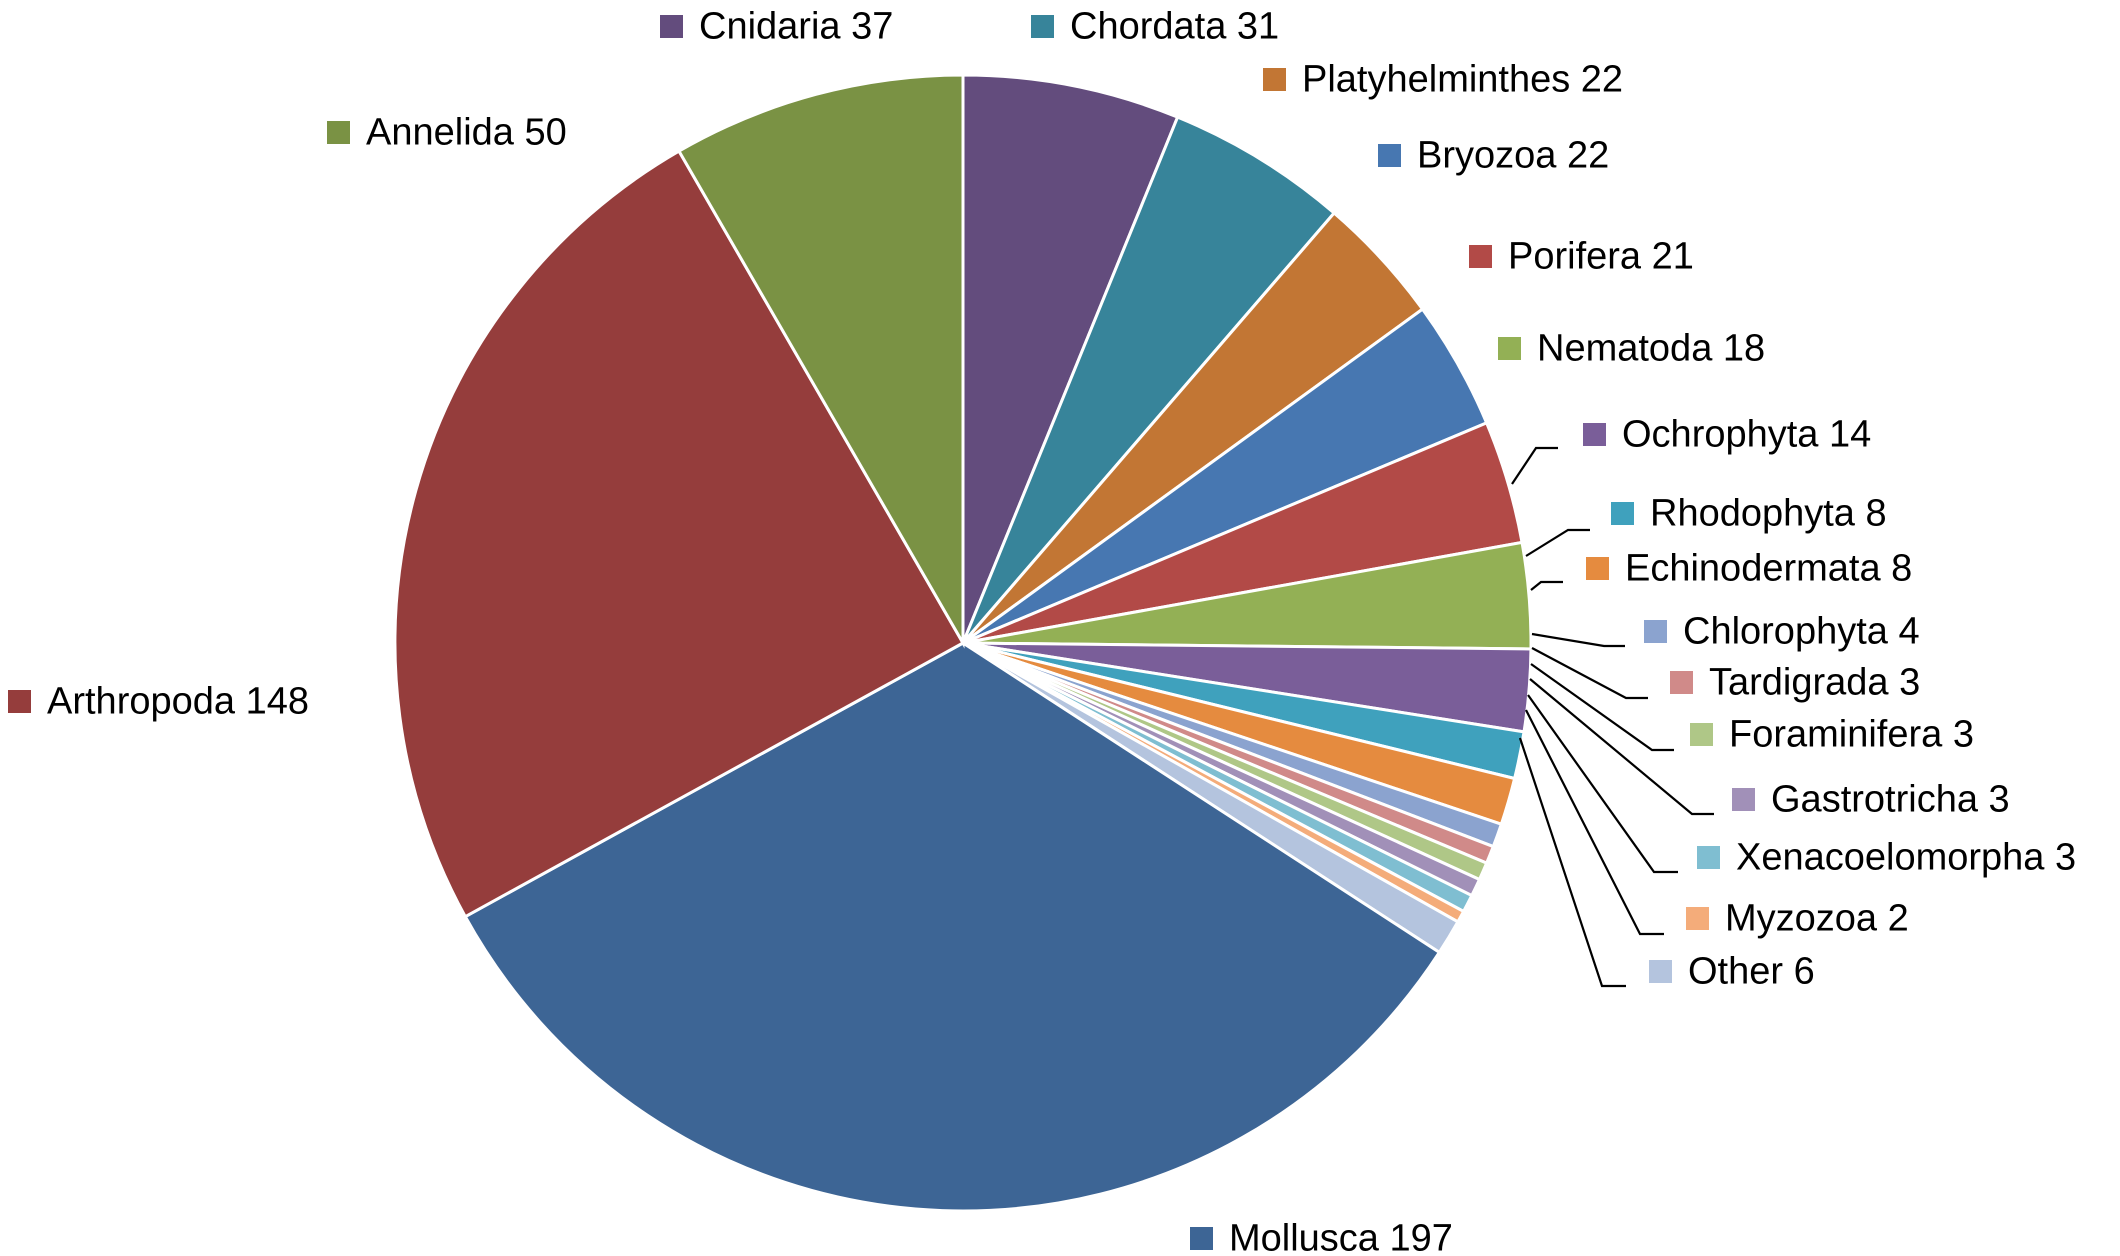 Image resolution: width=2120 pixels, height=1256 pixels. I want to click on data-label-myzozoa: Myzozoa 2, so click(1797, 919).